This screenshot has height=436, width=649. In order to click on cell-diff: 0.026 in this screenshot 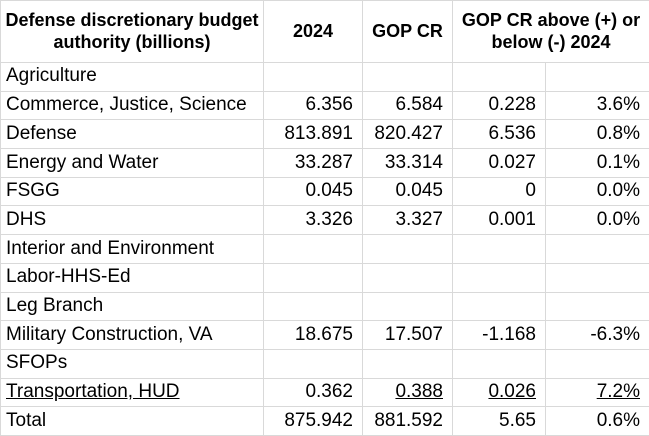, I will do `click(499, 392)`.